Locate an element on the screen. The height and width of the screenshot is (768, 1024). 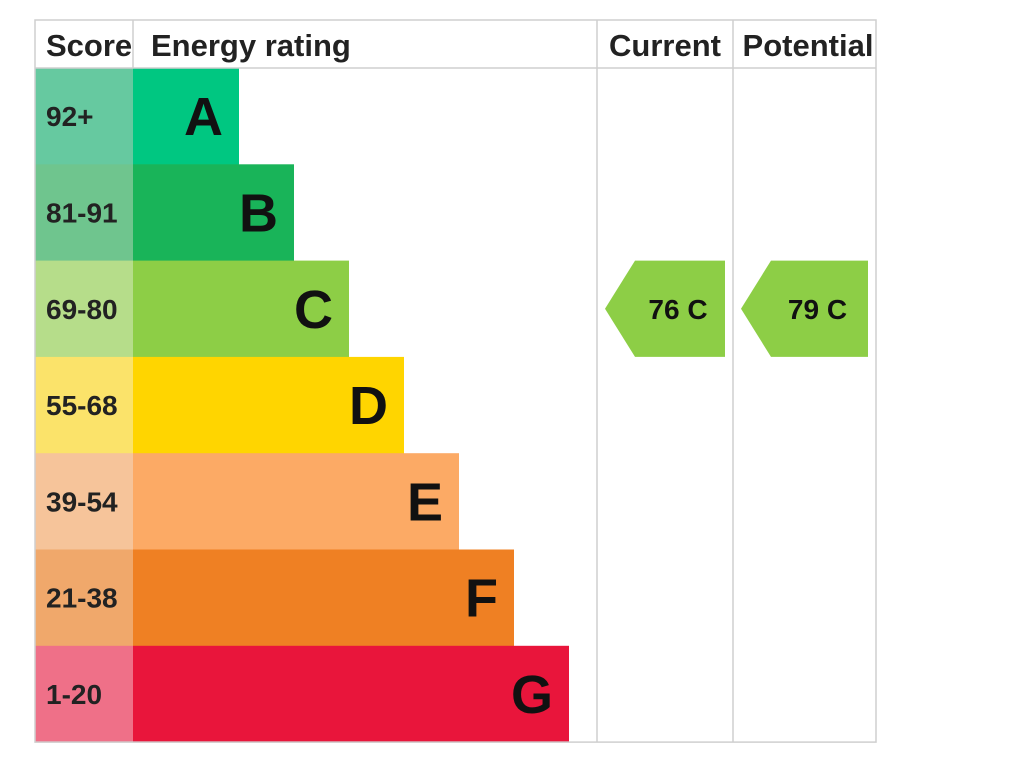
score-cell-a is located at coordinates (84, 116).